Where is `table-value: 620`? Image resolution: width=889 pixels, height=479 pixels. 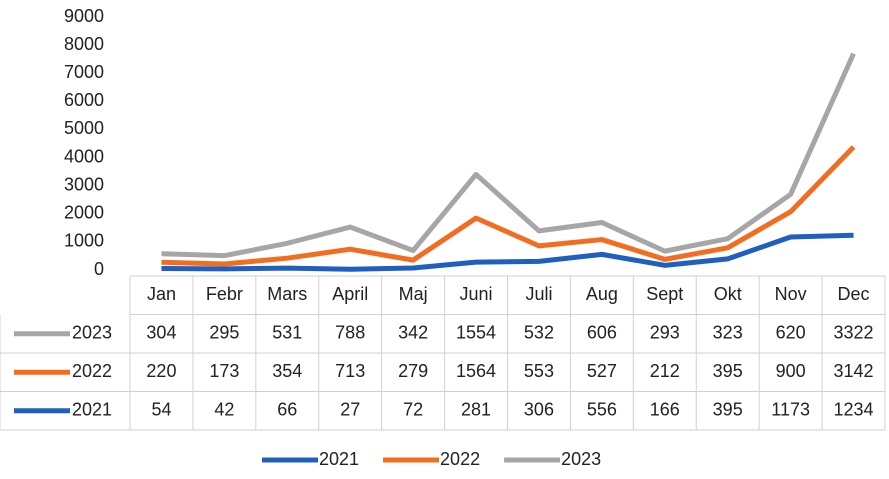 table-value: 620 is located at coordinates (791, 333).